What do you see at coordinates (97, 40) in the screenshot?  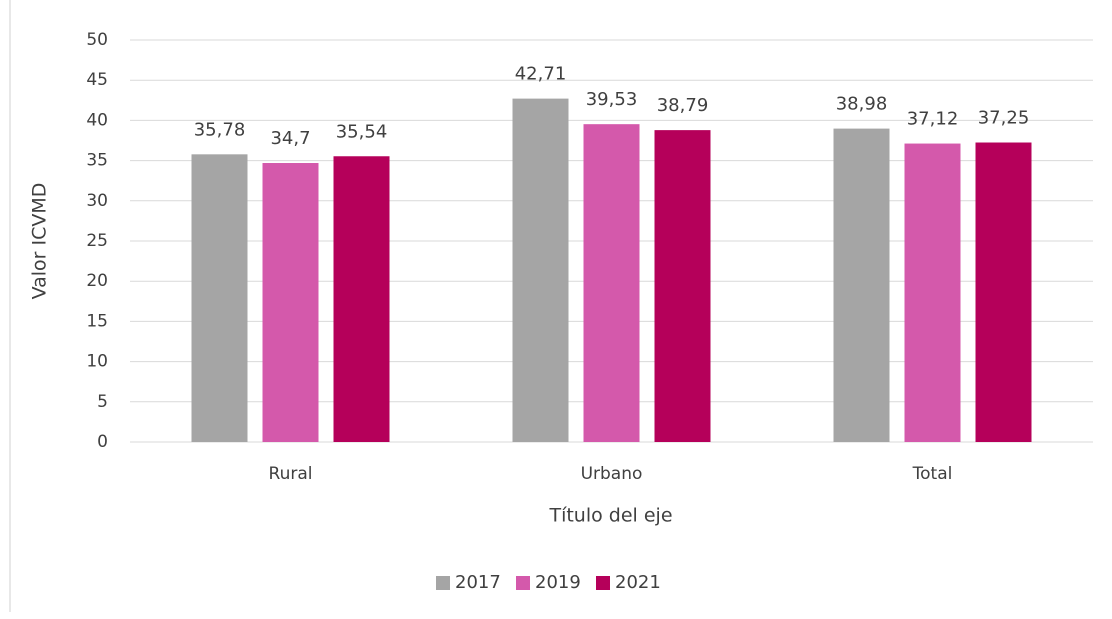 I see `y-tick-label: 50` at bounding box center [97, 40].